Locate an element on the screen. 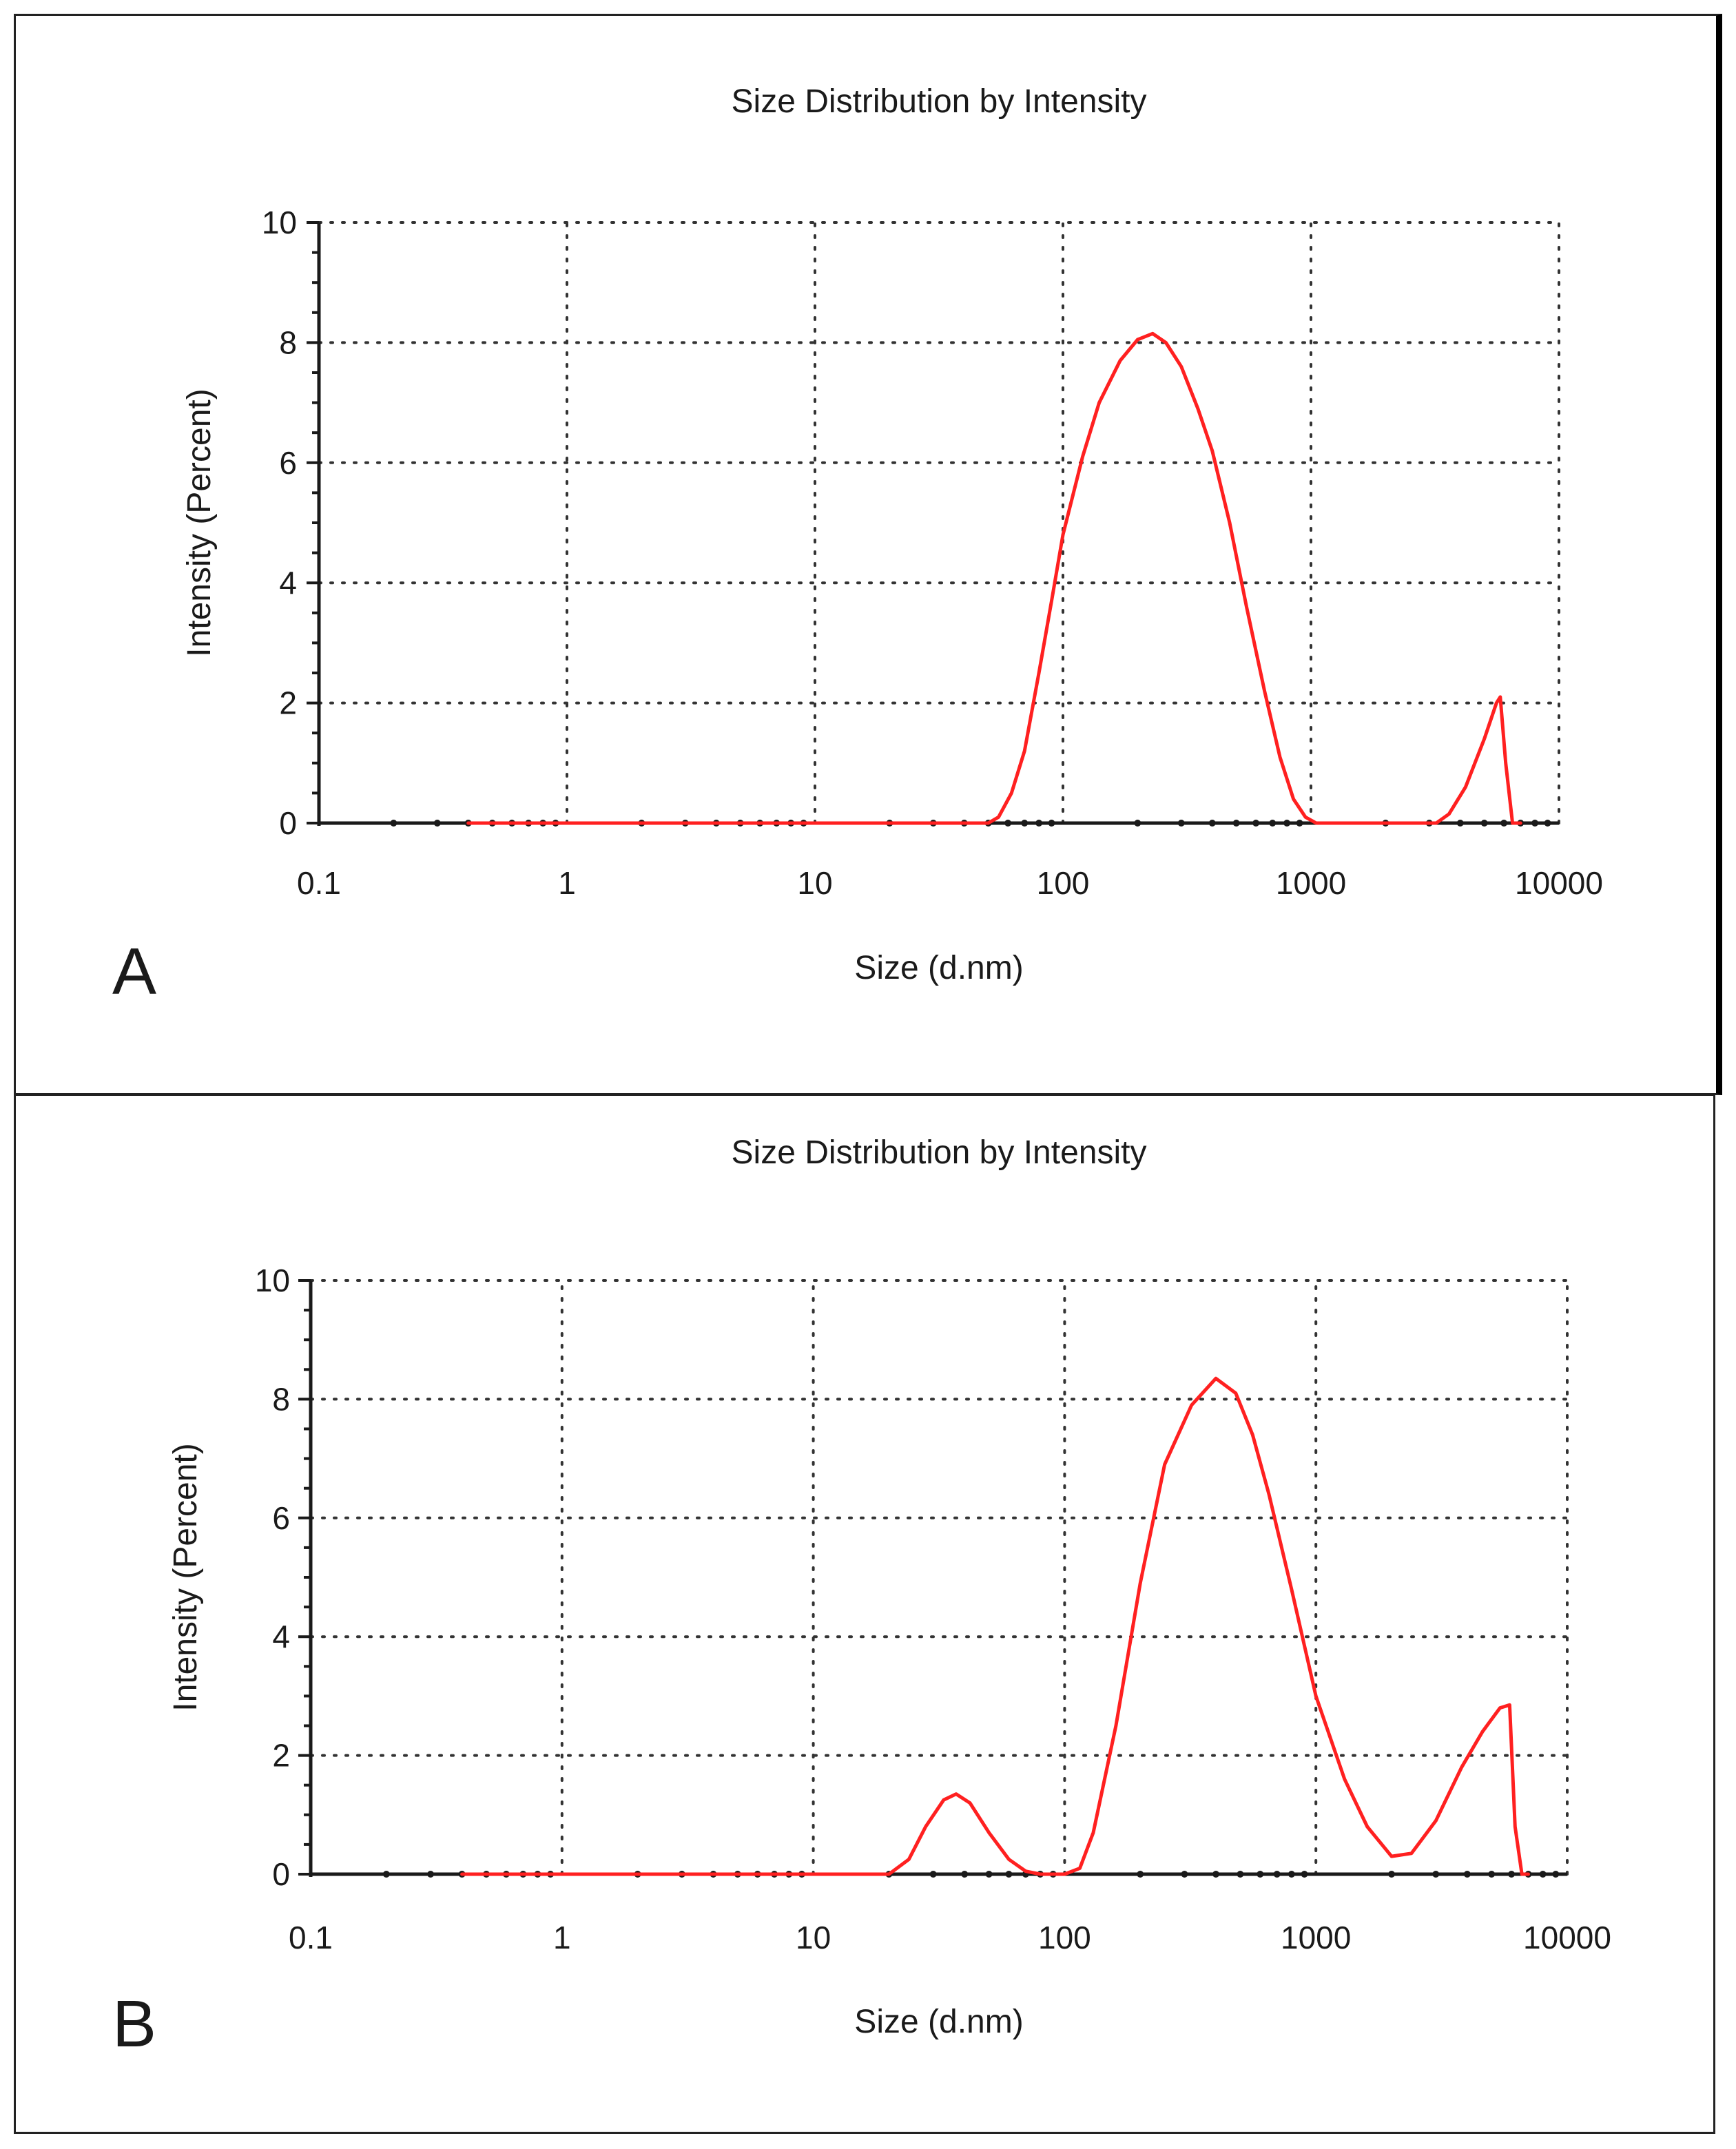 Image resolution: width=1736 pixels, height=2149 pixels. panel-label: B is located at coordinates (134, 2024).